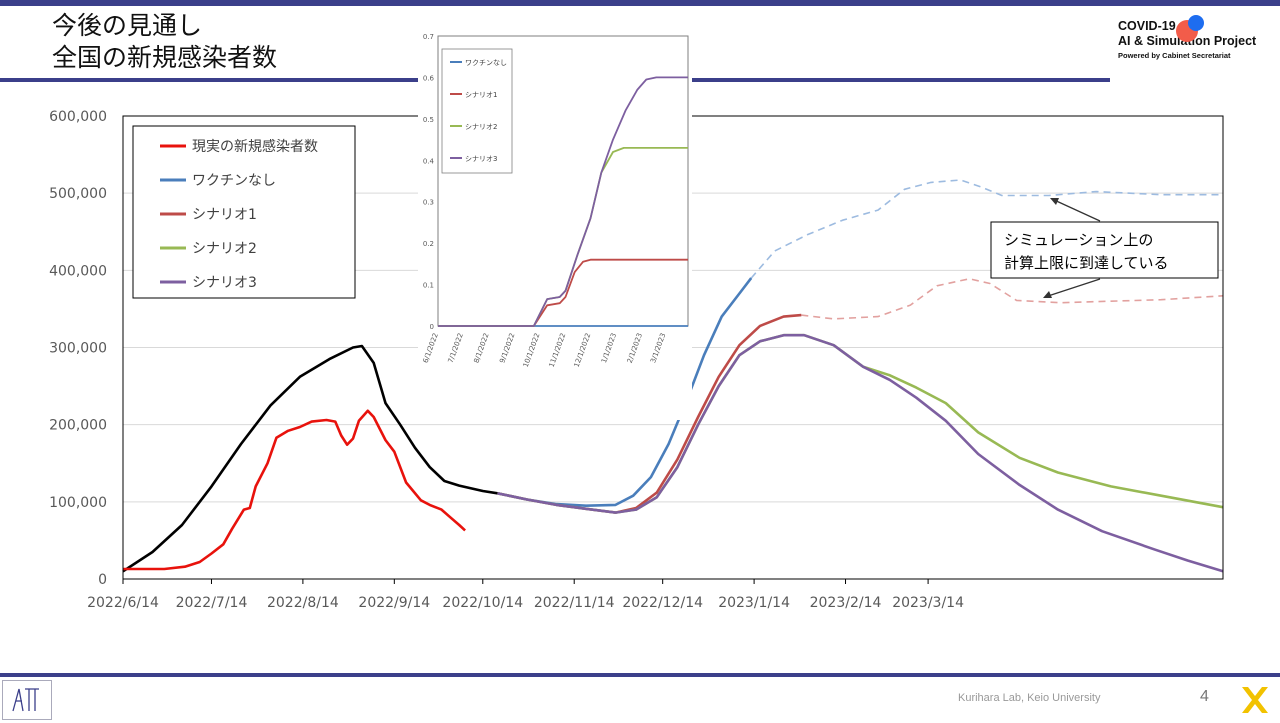  I want to click on annotation-box, so click(1104, 250).